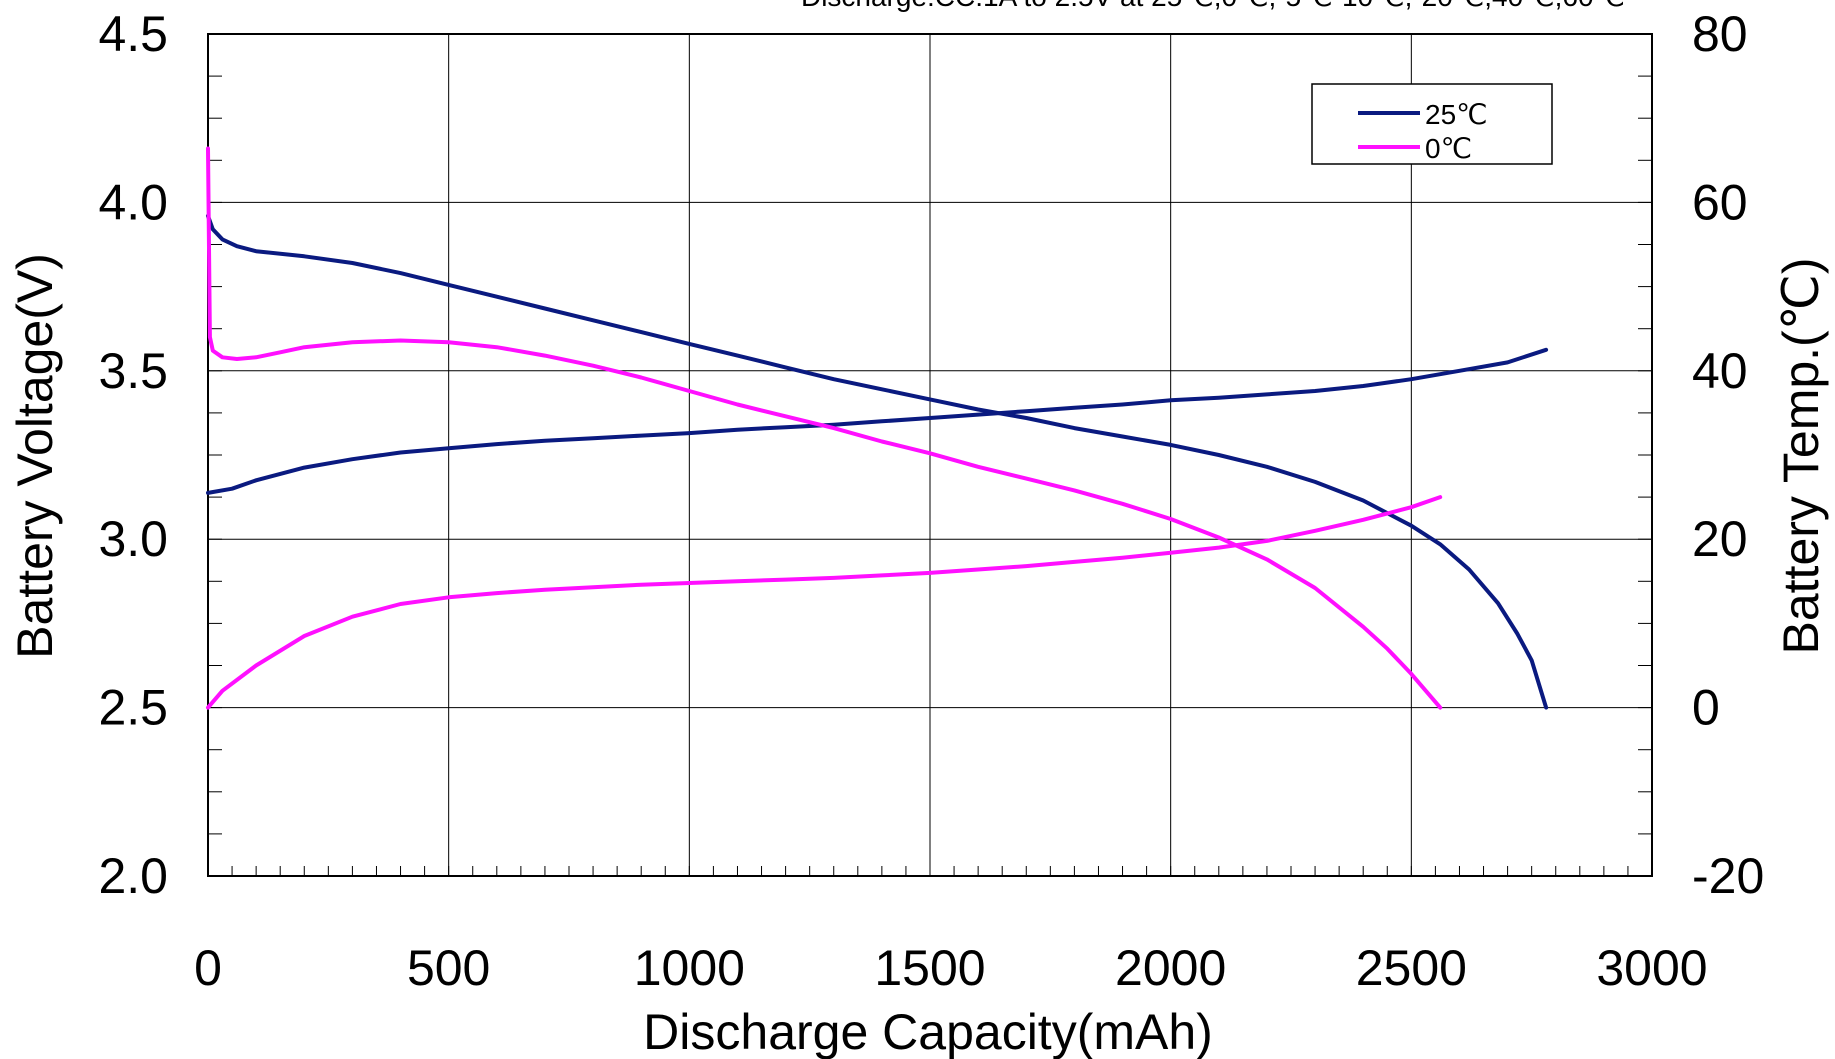 The height and width of the screenshot is (1059, 1835). Describe the element at coordinates (208, 968) in the screenshot. I see `x-tick-label: 0` at that location.